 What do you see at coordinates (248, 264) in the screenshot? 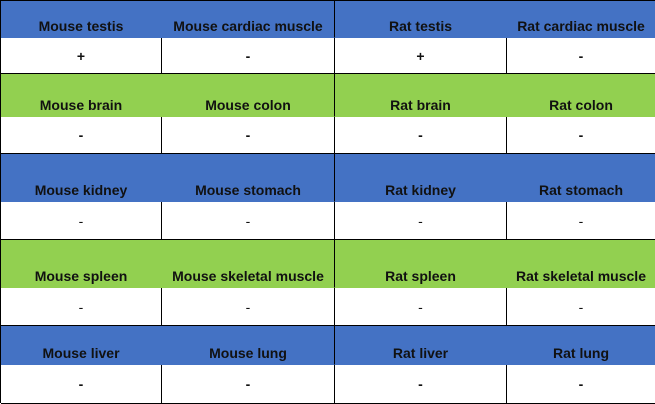
I see `tissue-header-cell: Mouse skeletal muscle` at bounding box center [248, 264].